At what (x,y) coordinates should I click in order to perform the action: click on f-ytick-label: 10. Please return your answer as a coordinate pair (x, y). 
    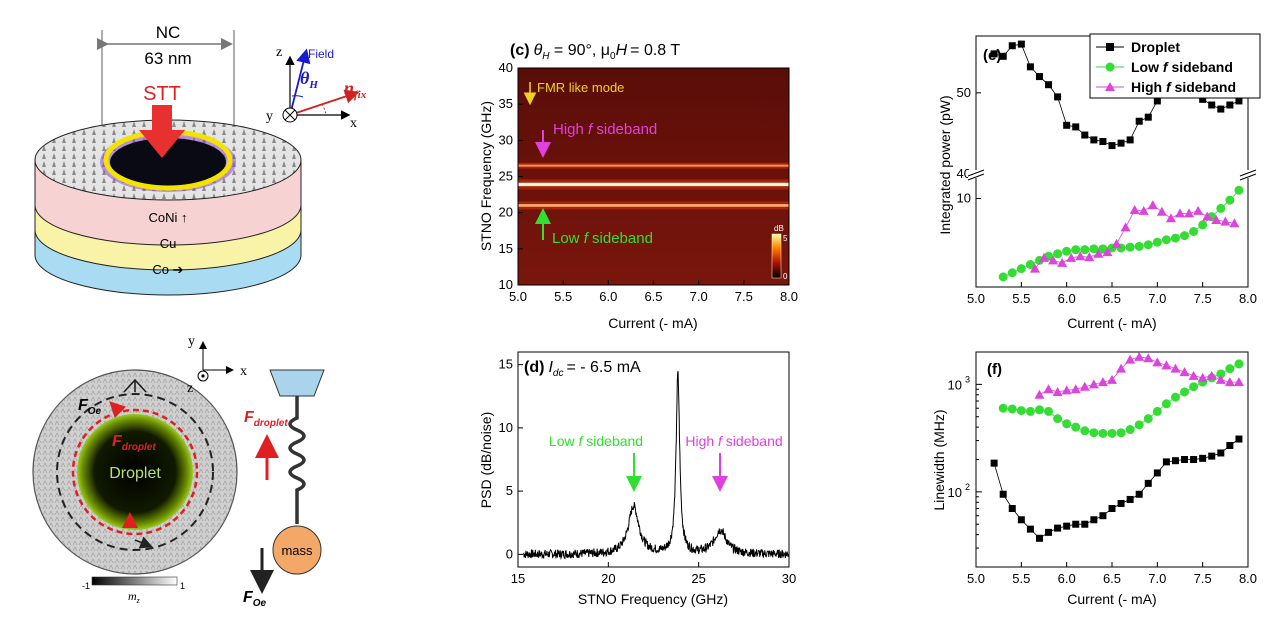
    Looking at the image, I should click on (955, 492).